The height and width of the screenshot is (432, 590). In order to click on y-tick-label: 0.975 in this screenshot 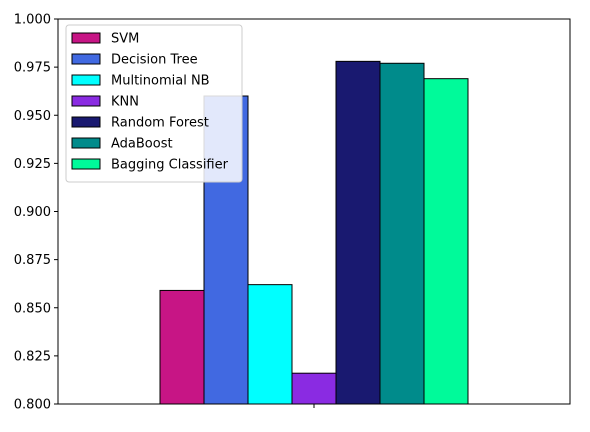, I will do `click(32, 68)`.